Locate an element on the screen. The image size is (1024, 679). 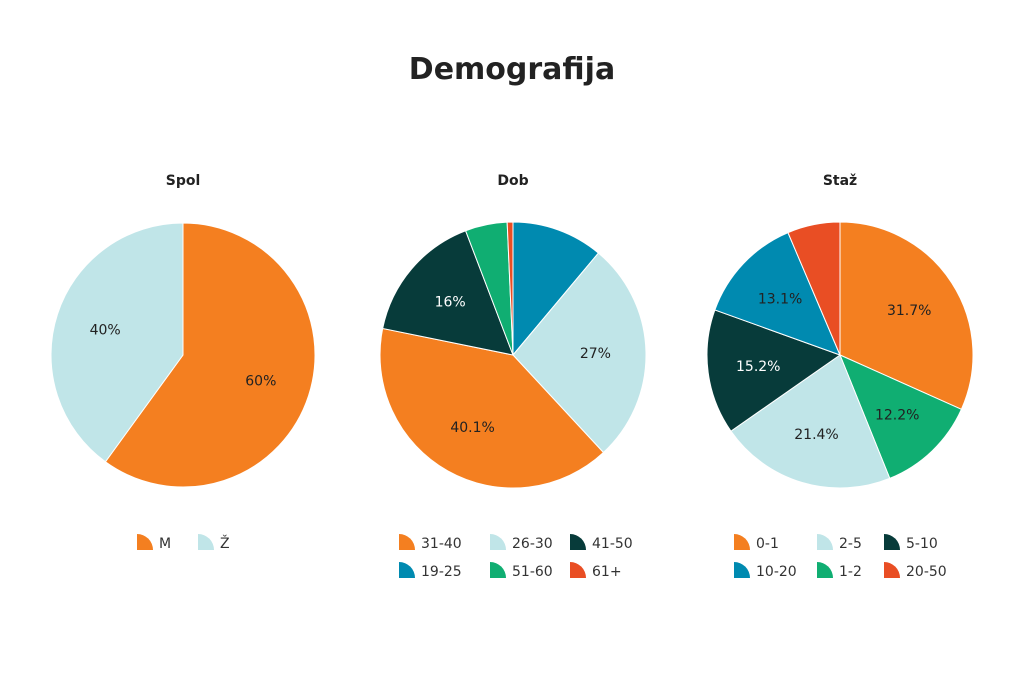
legend-item-61+: 61+ is located at coordinates (596, 571).